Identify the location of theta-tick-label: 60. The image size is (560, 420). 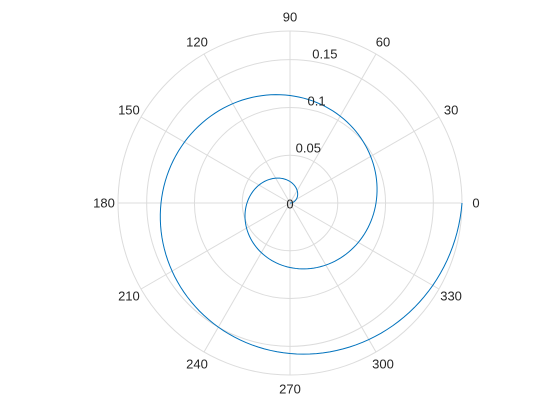
(383, 41).